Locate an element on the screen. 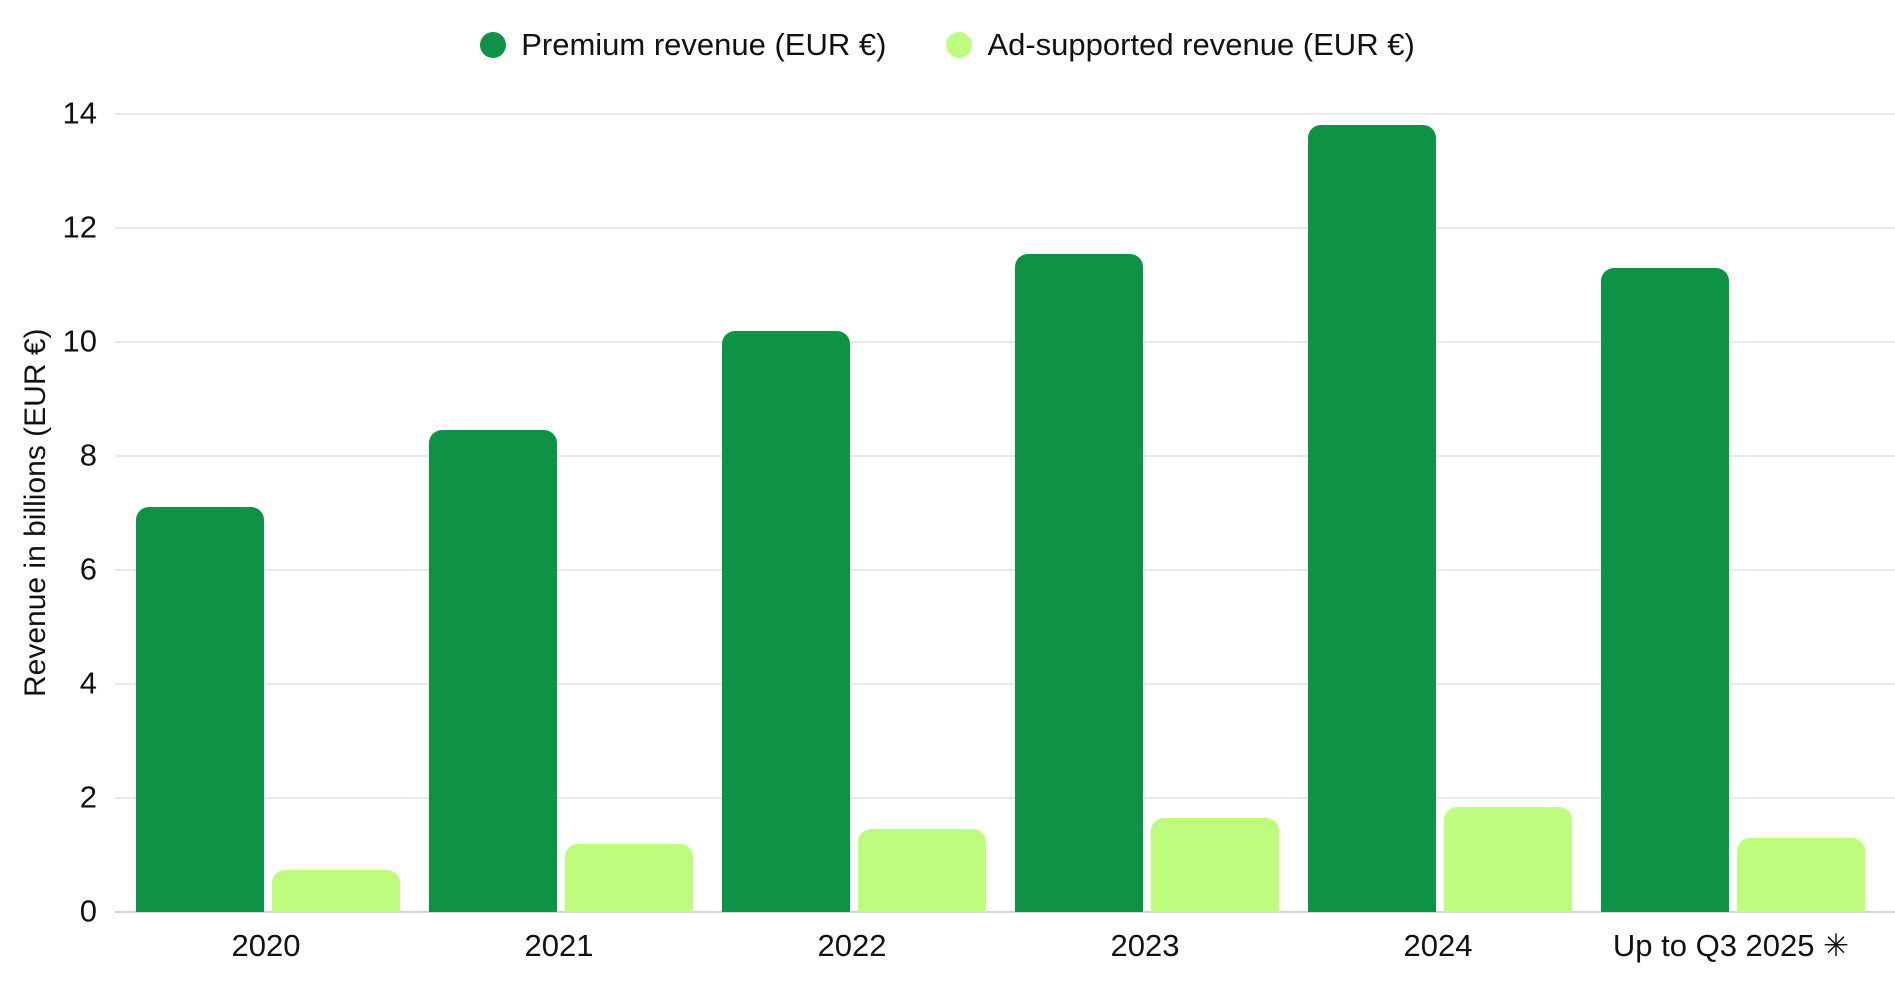  x-tick-label-1: 2020 is located at coordinates (266, 945).